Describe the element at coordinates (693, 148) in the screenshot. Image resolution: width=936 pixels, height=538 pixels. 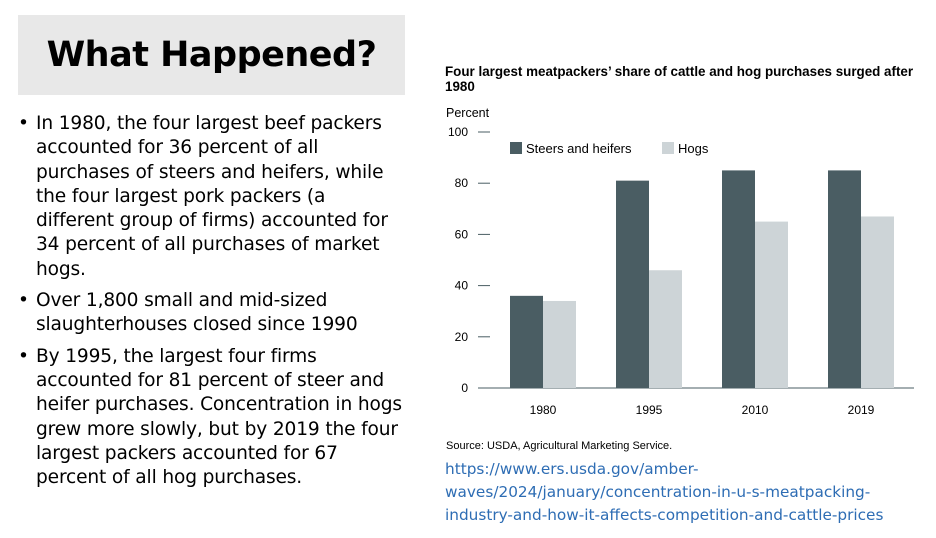
I see `legend-label: Hogs` at that location.